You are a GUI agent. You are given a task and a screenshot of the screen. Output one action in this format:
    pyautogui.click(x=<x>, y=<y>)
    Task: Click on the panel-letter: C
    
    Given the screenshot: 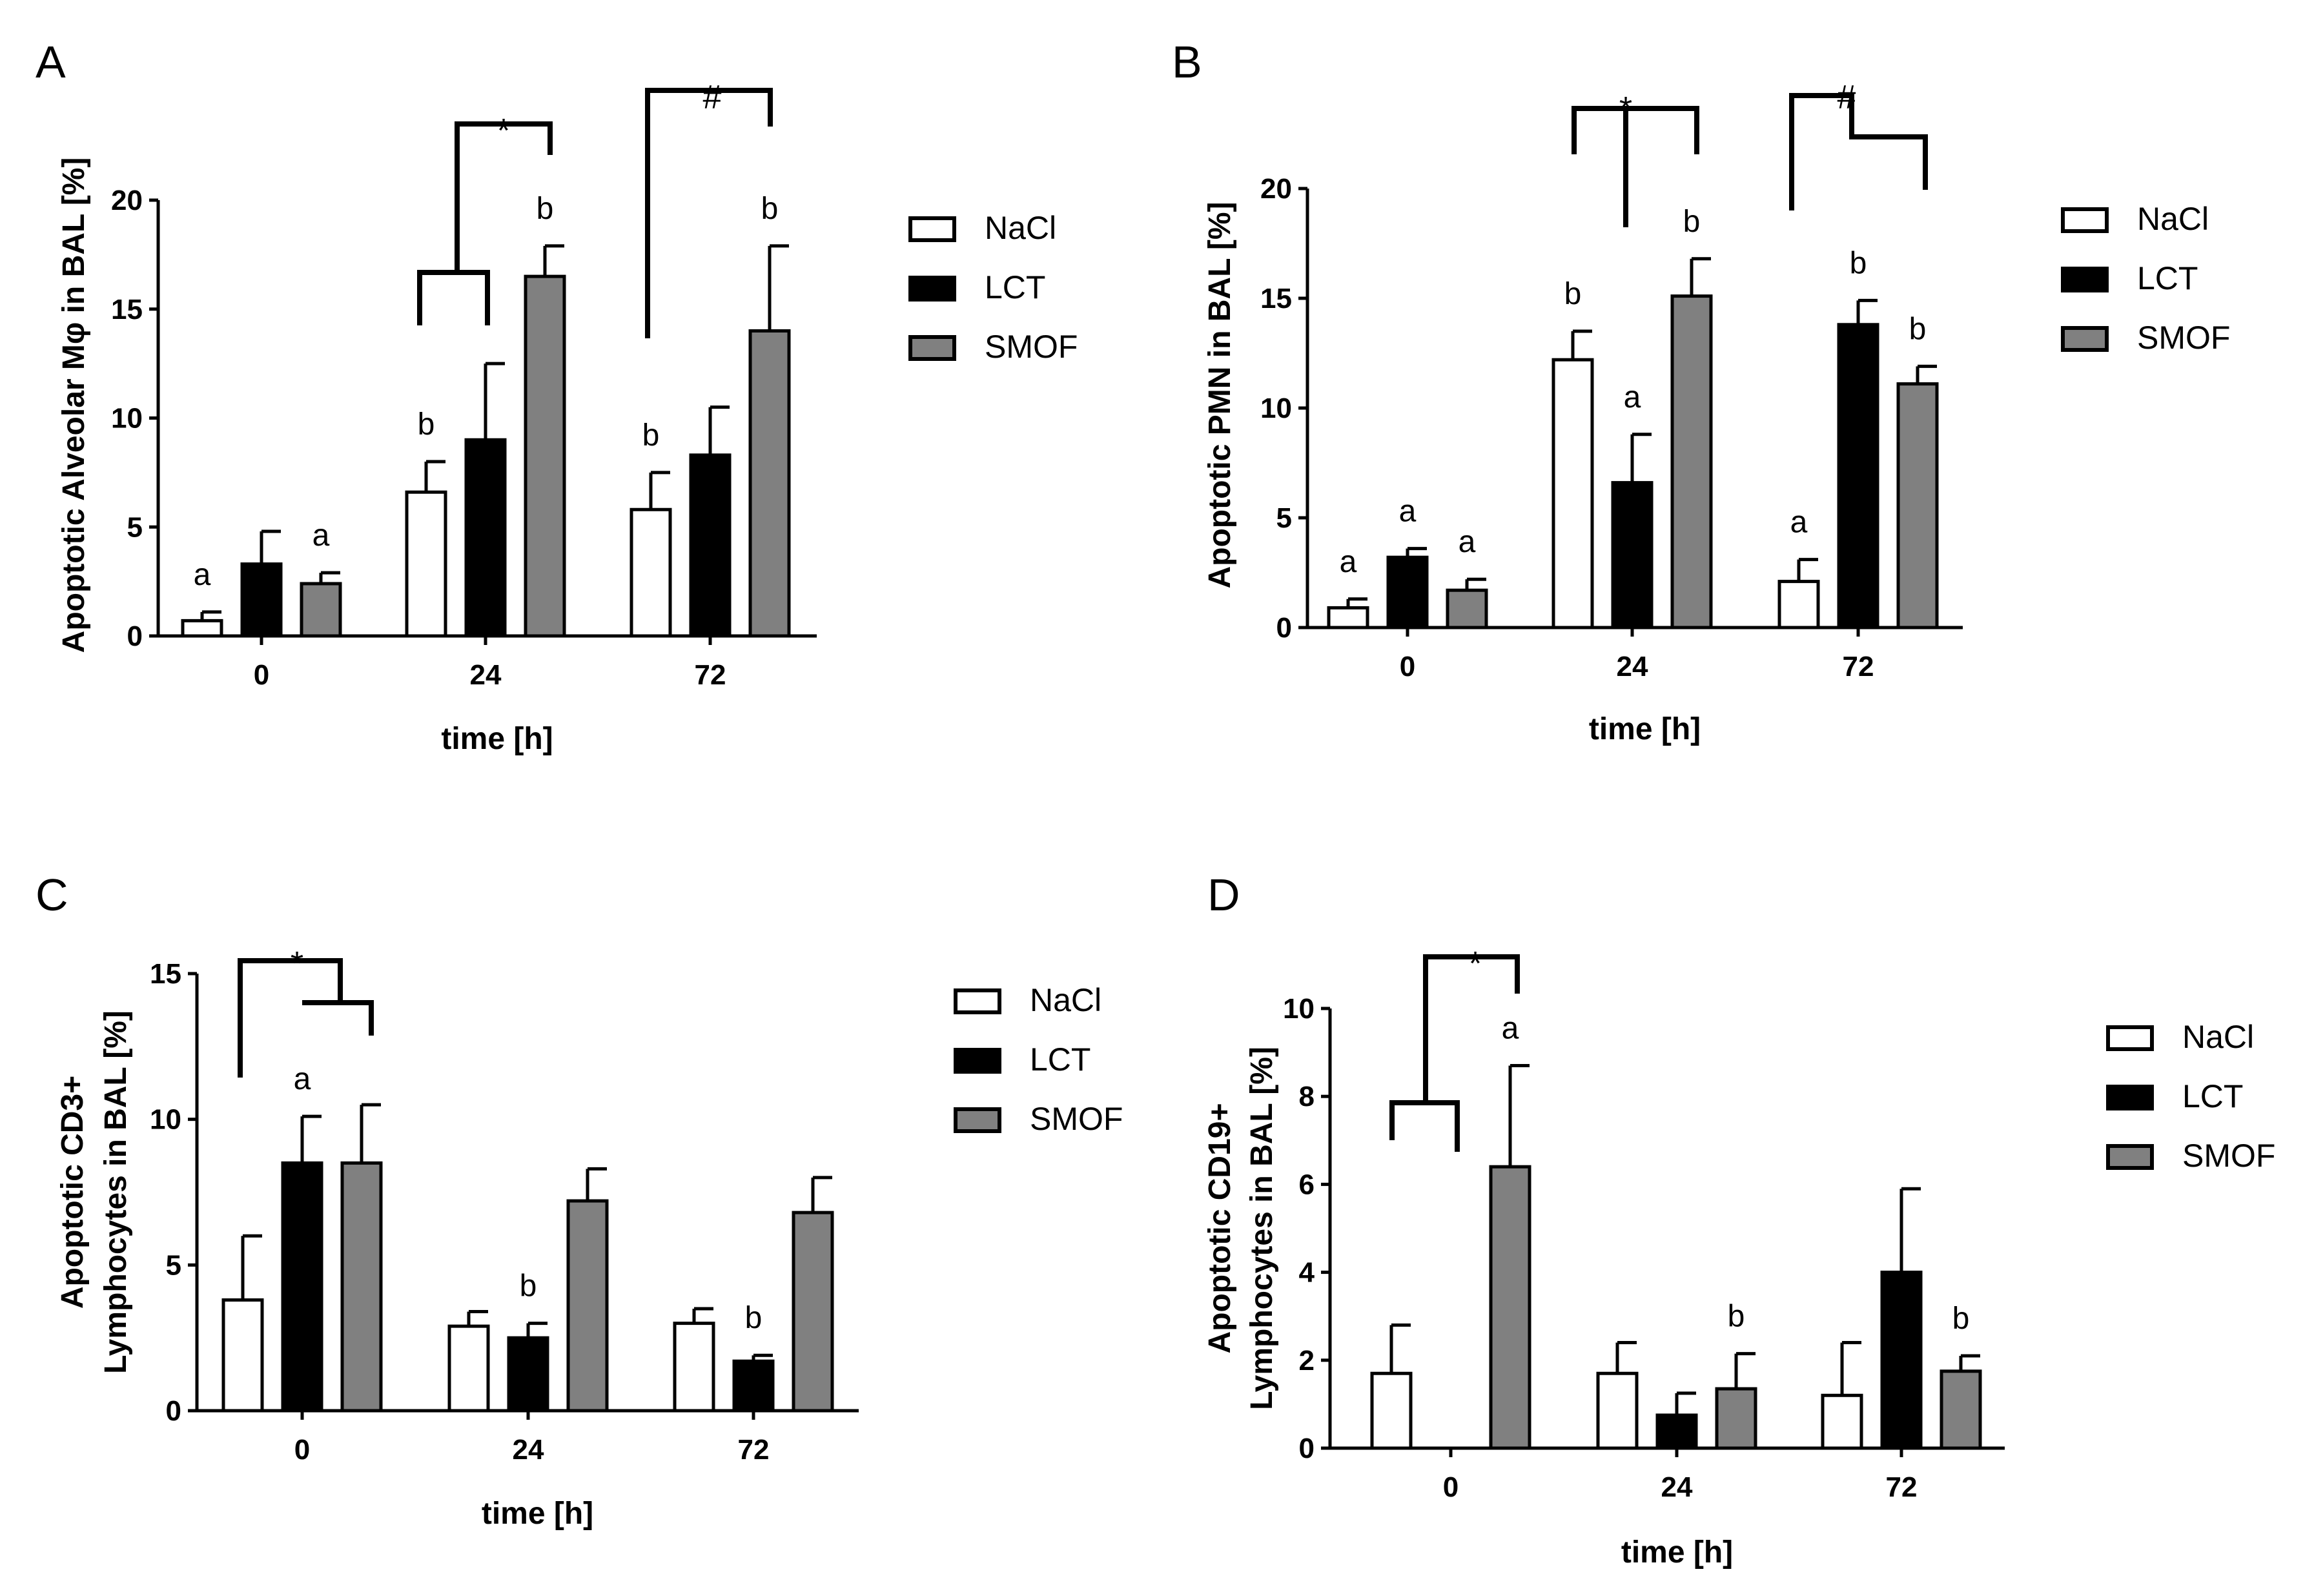 What is the action you would take?
    pyautogui.click(x=52, y=895)
    